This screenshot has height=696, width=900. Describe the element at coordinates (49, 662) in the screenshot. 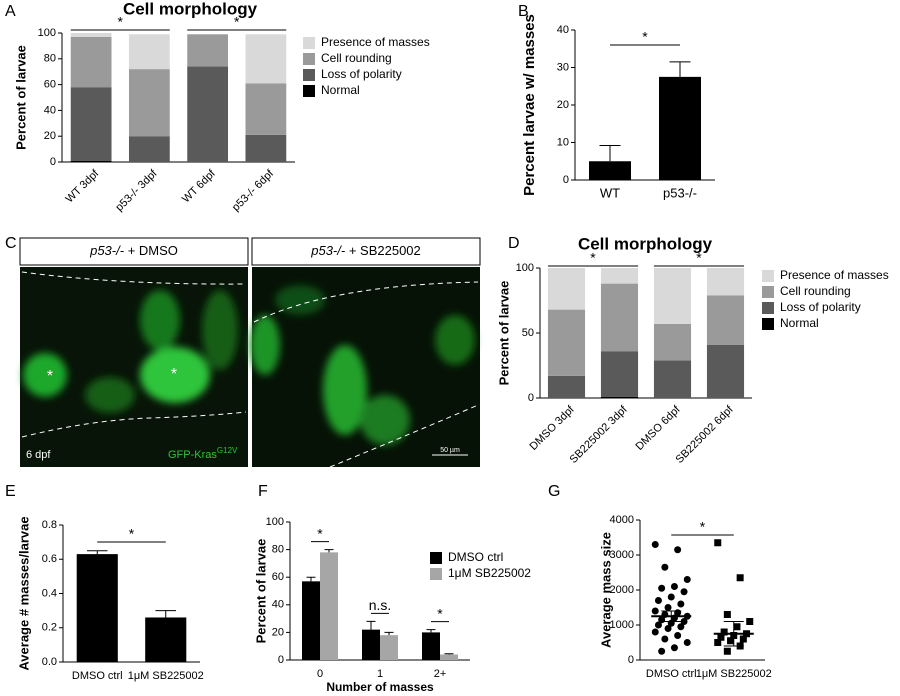

I see `y-tick-label: 0.0` at that location.